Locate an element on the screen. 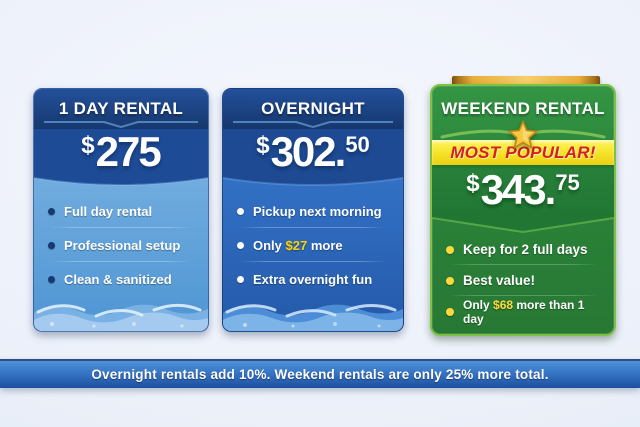 Image resolution: width=640 pixels, height=427 pixels. card-header: WEEKEND RENTAL is located at coordinates (523, 106).